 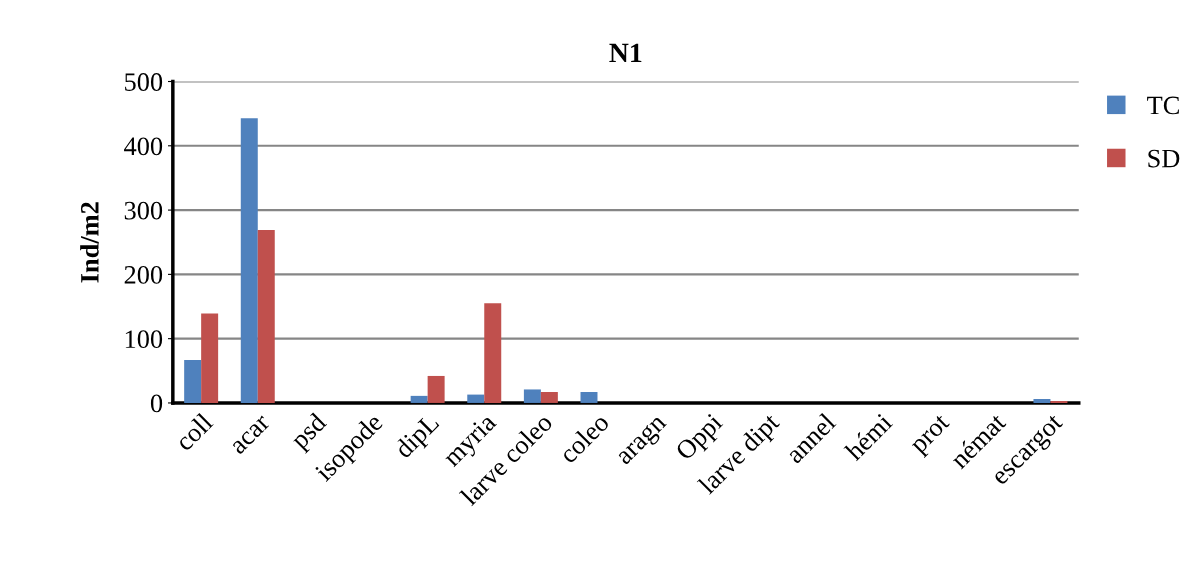 What do you see at coordinates (144, 82) in the screenshot?
I see `y-tick-label: 500` at bounding box center [144, 82].